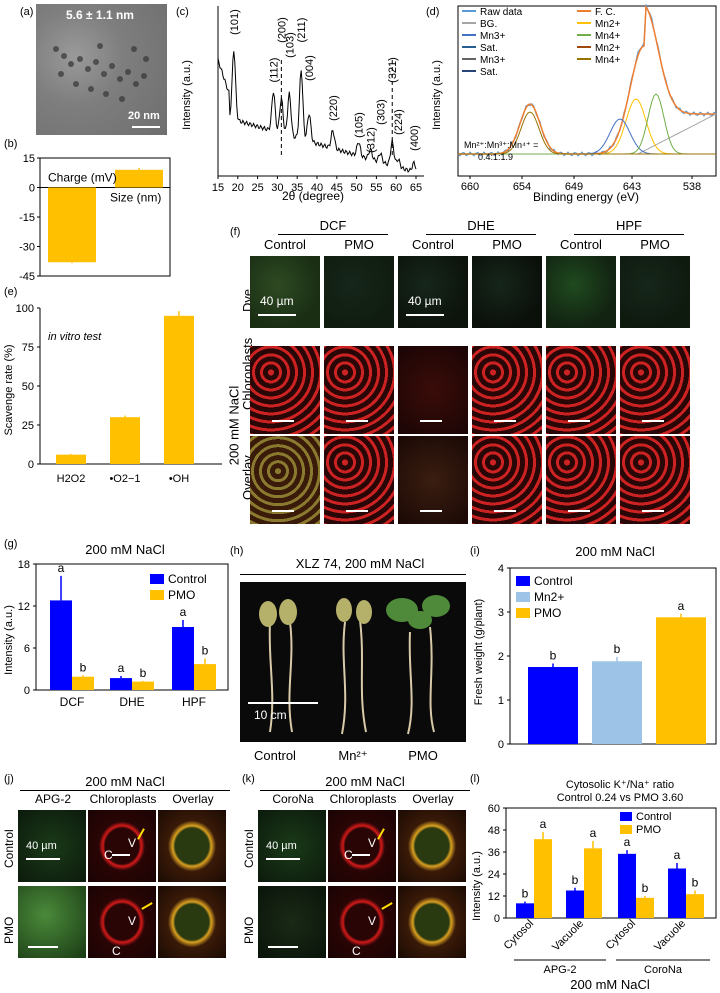  I want to click on c-xtick-label: 60, so click(396, 188).